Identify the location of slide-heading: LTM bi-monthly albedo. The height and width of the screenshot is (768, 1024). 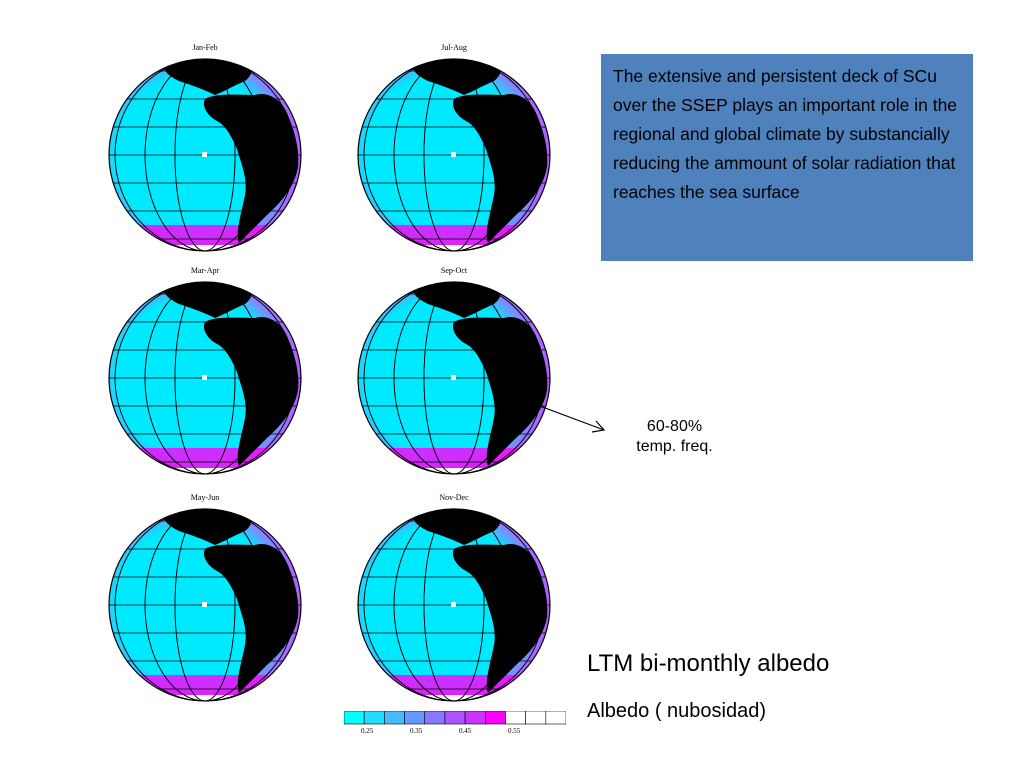
(708, 663).